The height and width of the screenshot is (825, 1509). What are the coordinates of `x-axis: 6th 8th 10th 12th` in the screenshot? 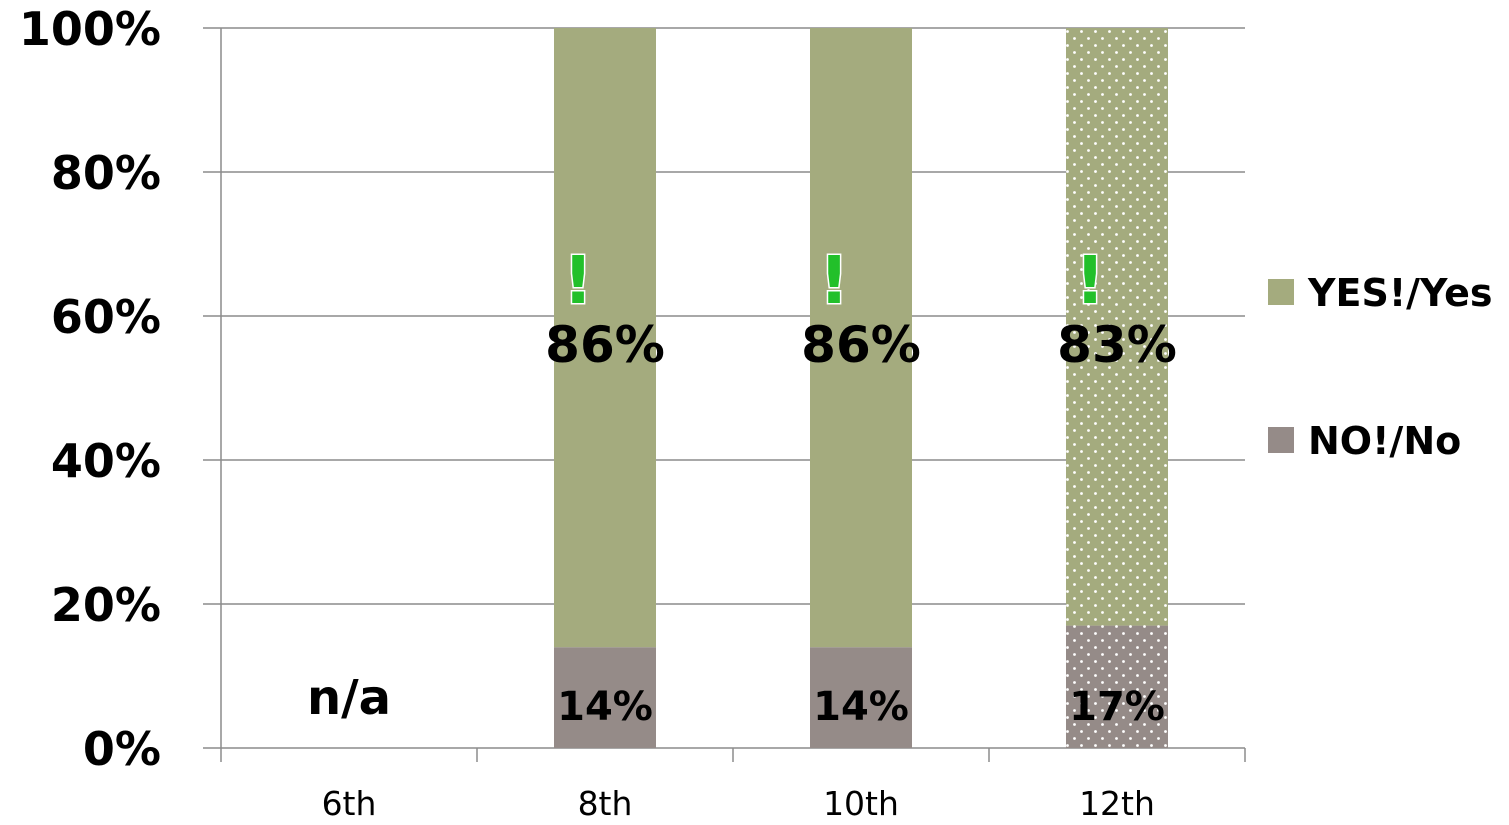 It's located at (724, 785).